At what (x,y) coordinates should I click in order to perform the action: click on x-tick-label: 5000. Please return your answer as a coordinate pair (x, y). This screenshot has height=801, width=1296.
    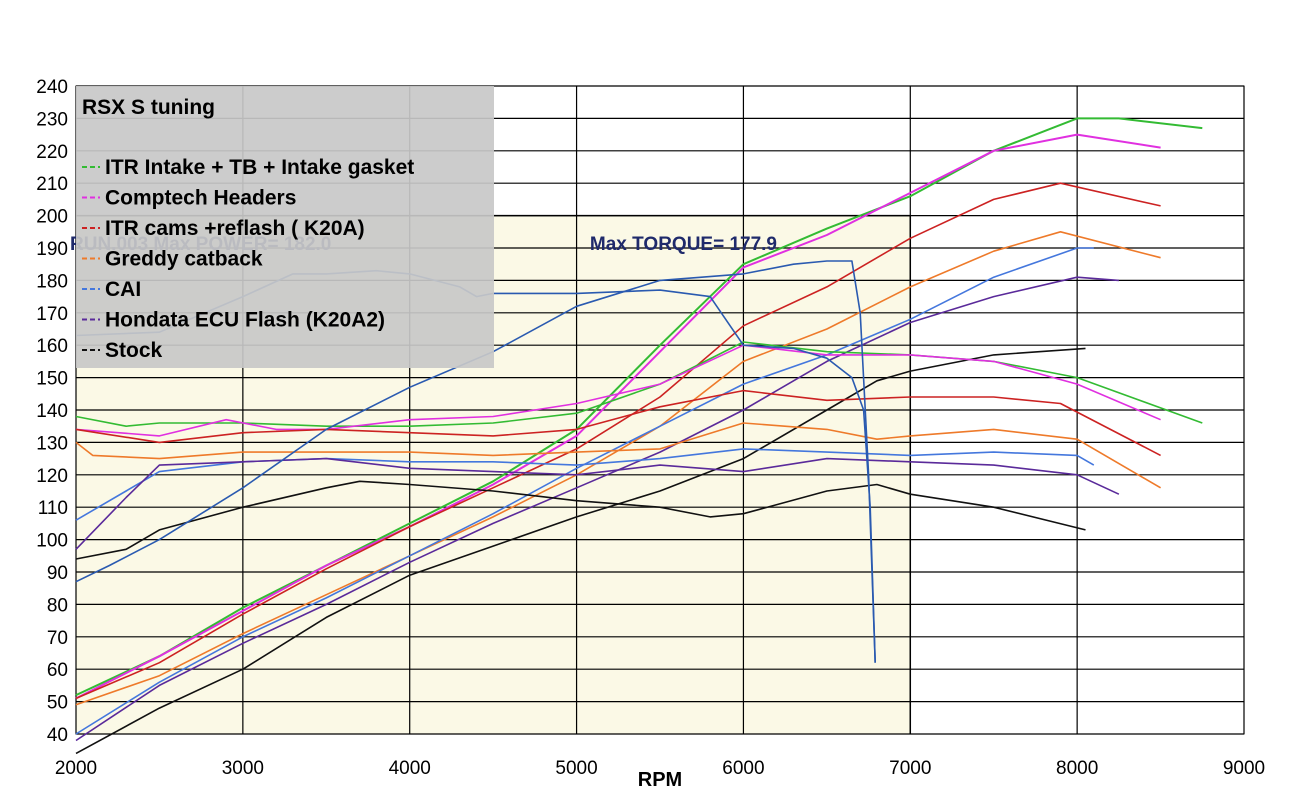
    Looking at the image, I should click on (576, 768).